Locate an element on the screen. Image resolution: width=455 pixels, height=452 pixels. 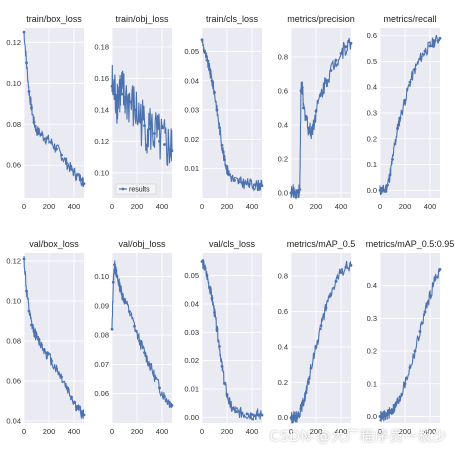
y-tick-label: 0.06 is located at coordinates (13, 381).